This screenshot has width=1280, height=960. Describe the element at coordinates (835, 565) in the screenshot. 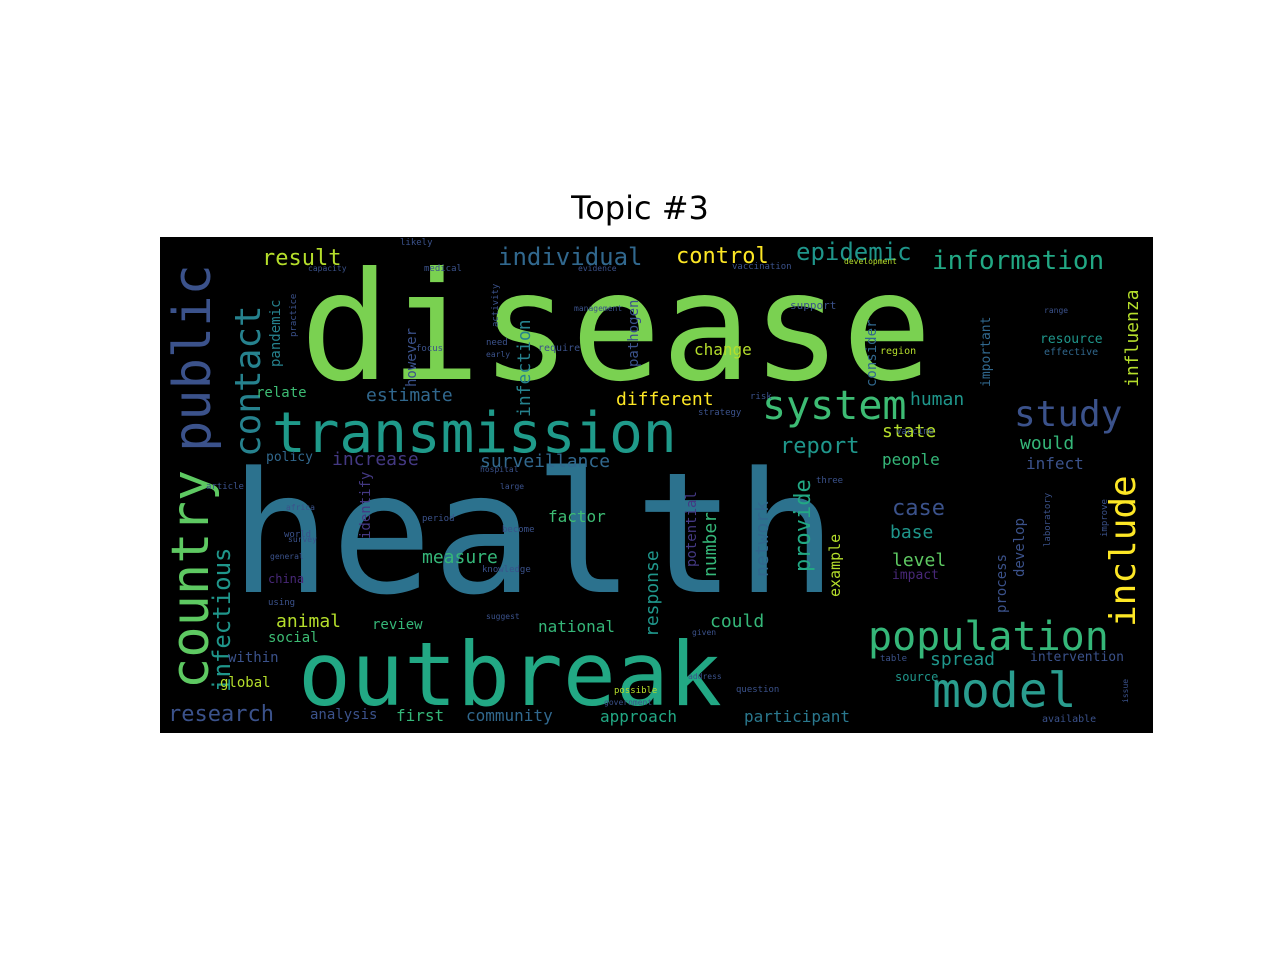

I see `word-example: example` at that location.